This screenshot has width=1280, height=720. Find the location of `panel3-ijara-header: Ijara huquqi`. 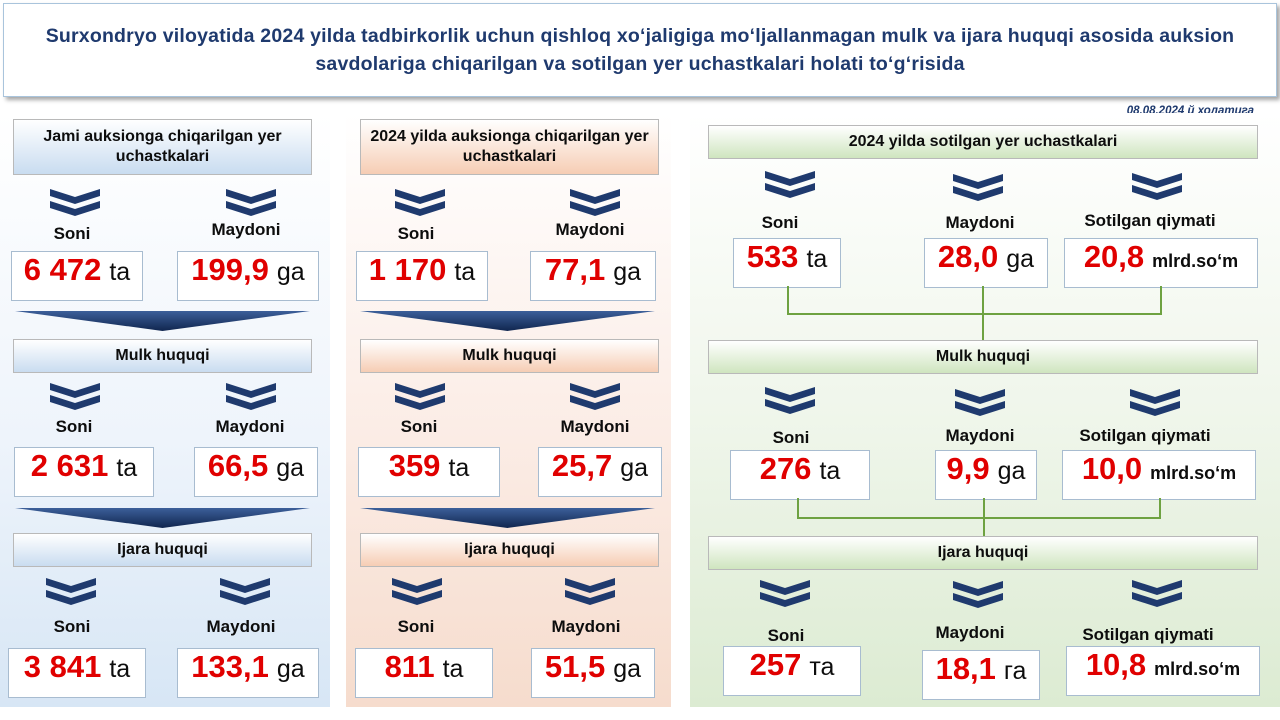

panel3-ijara-header: Ijara huquqi is located at coordinates (983, 553).